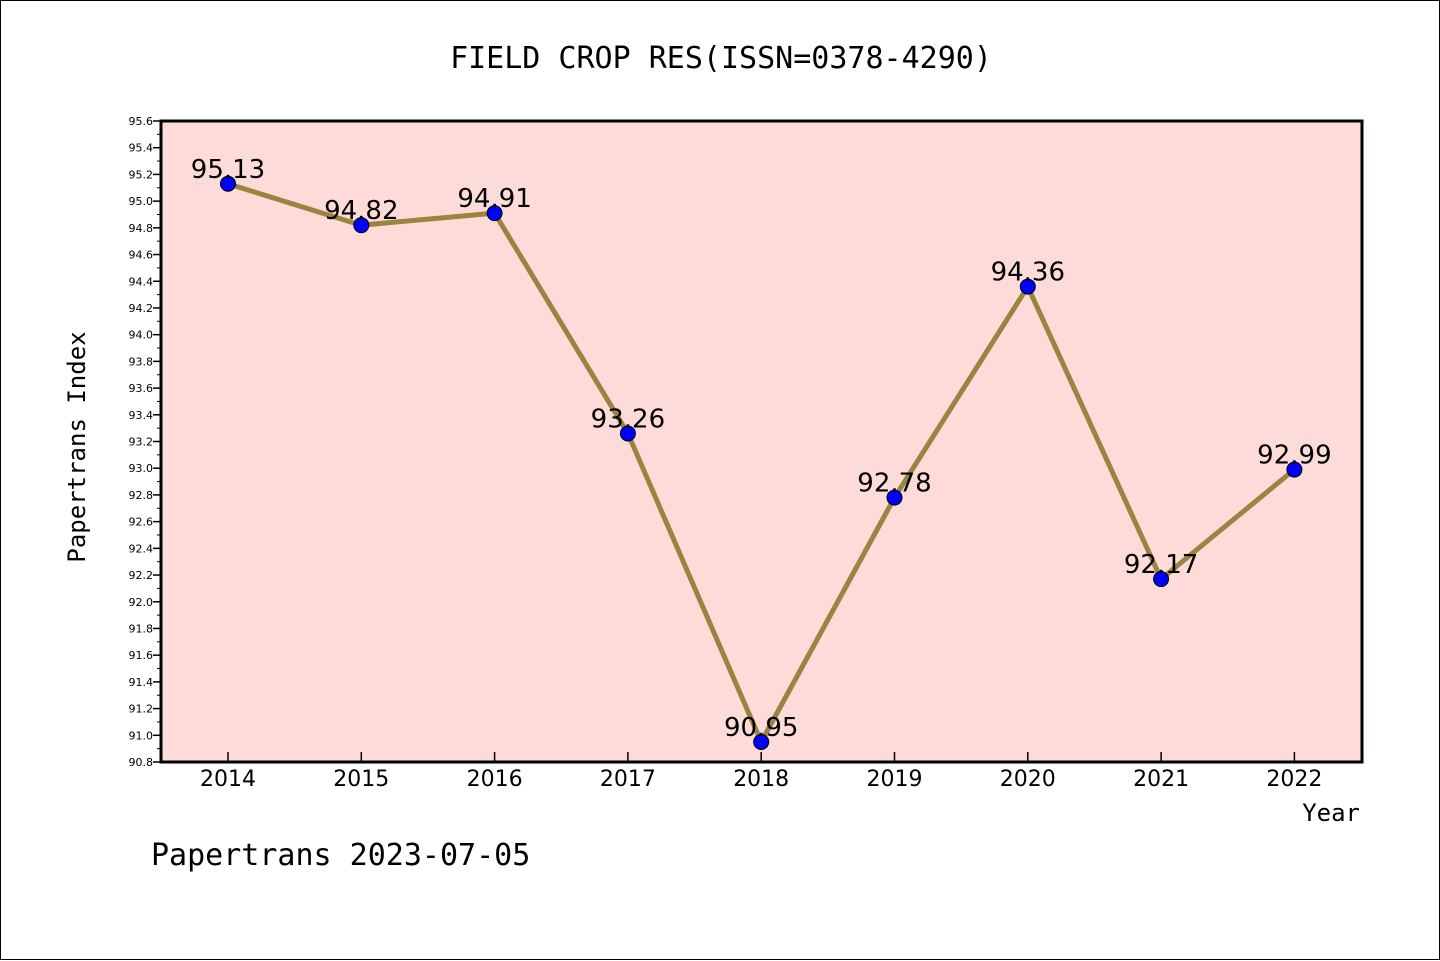 The image size is (1440, 961). What do you see at coordinates (141, 762) in the screenshot?
I see `y-tick-label: 90.8` at bounding box center [141, 762].